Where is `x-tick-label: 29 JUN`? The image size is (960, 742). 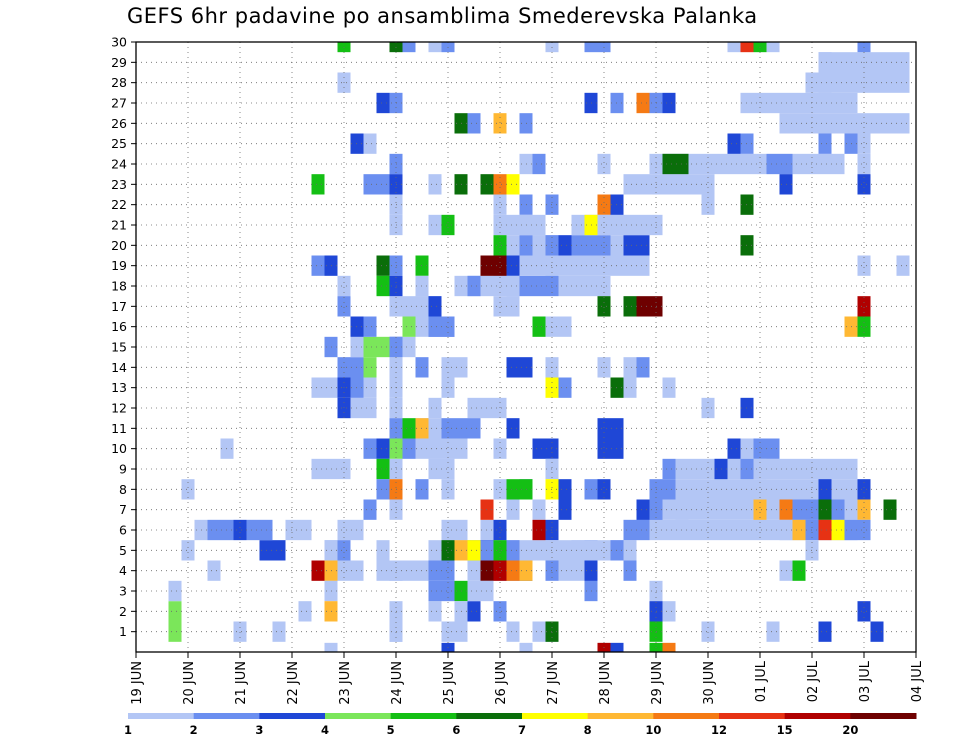 x-tick-label: 29 JUN is located at coordinates (657, 683).